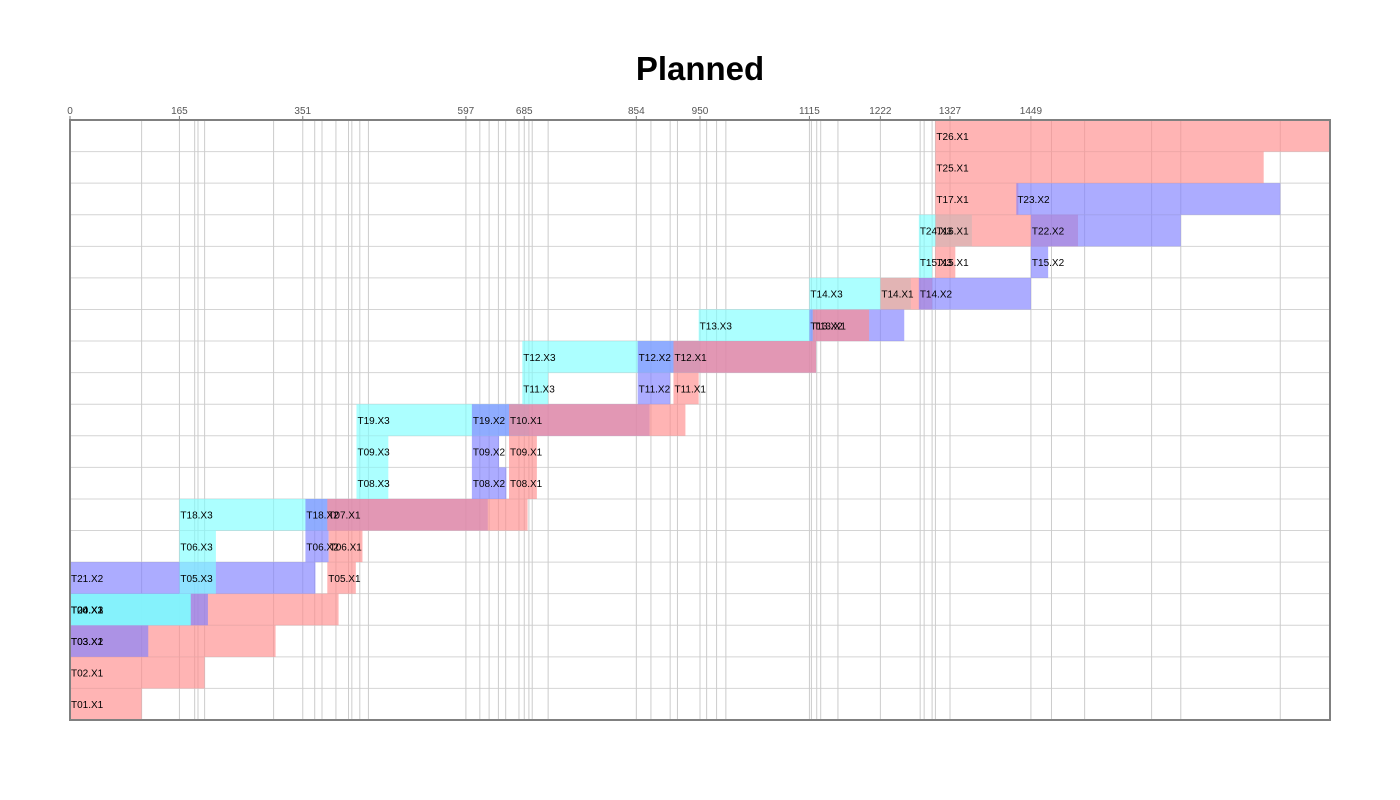 The height and width of the screenshot is (800, 1400). I want to click on task-label: T23.X2, so click(1033, 200).